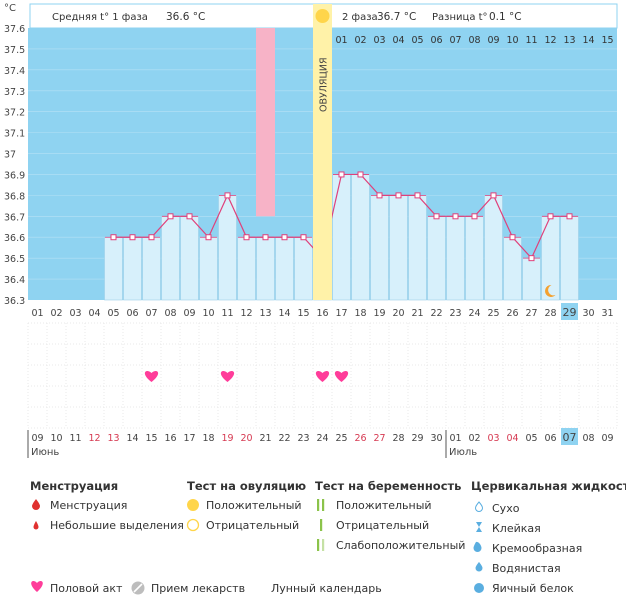 Image resolution: width=626 pixels, height=595 pixels. I want to click on y-tick-label: 37.1, so click(14, 134).